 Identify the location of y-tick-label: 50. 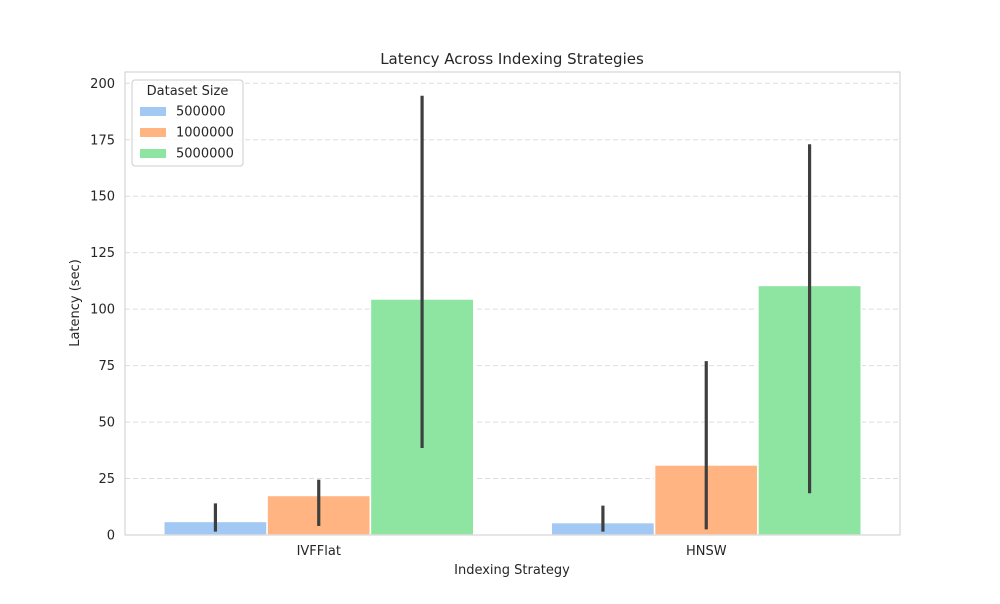
(106, 423).